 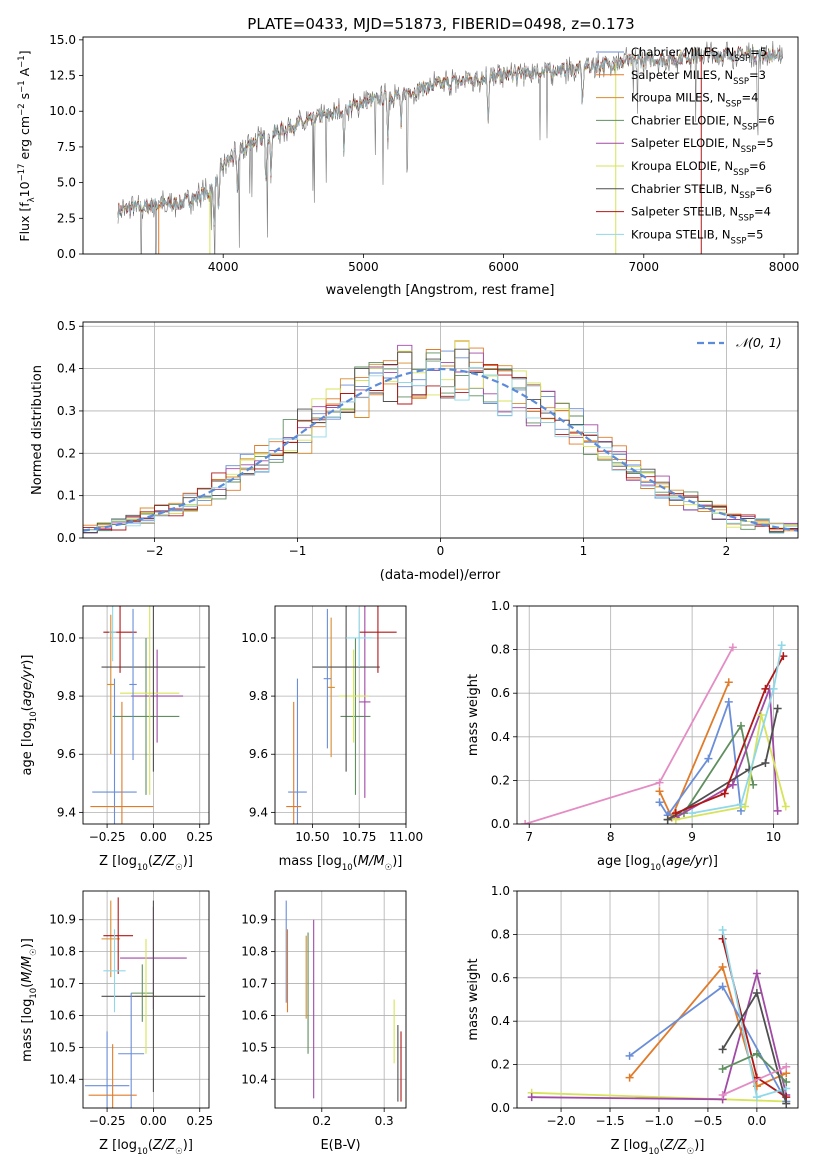 I want to click on x-tick-label: −2.0, so click(x=560, y=1121).